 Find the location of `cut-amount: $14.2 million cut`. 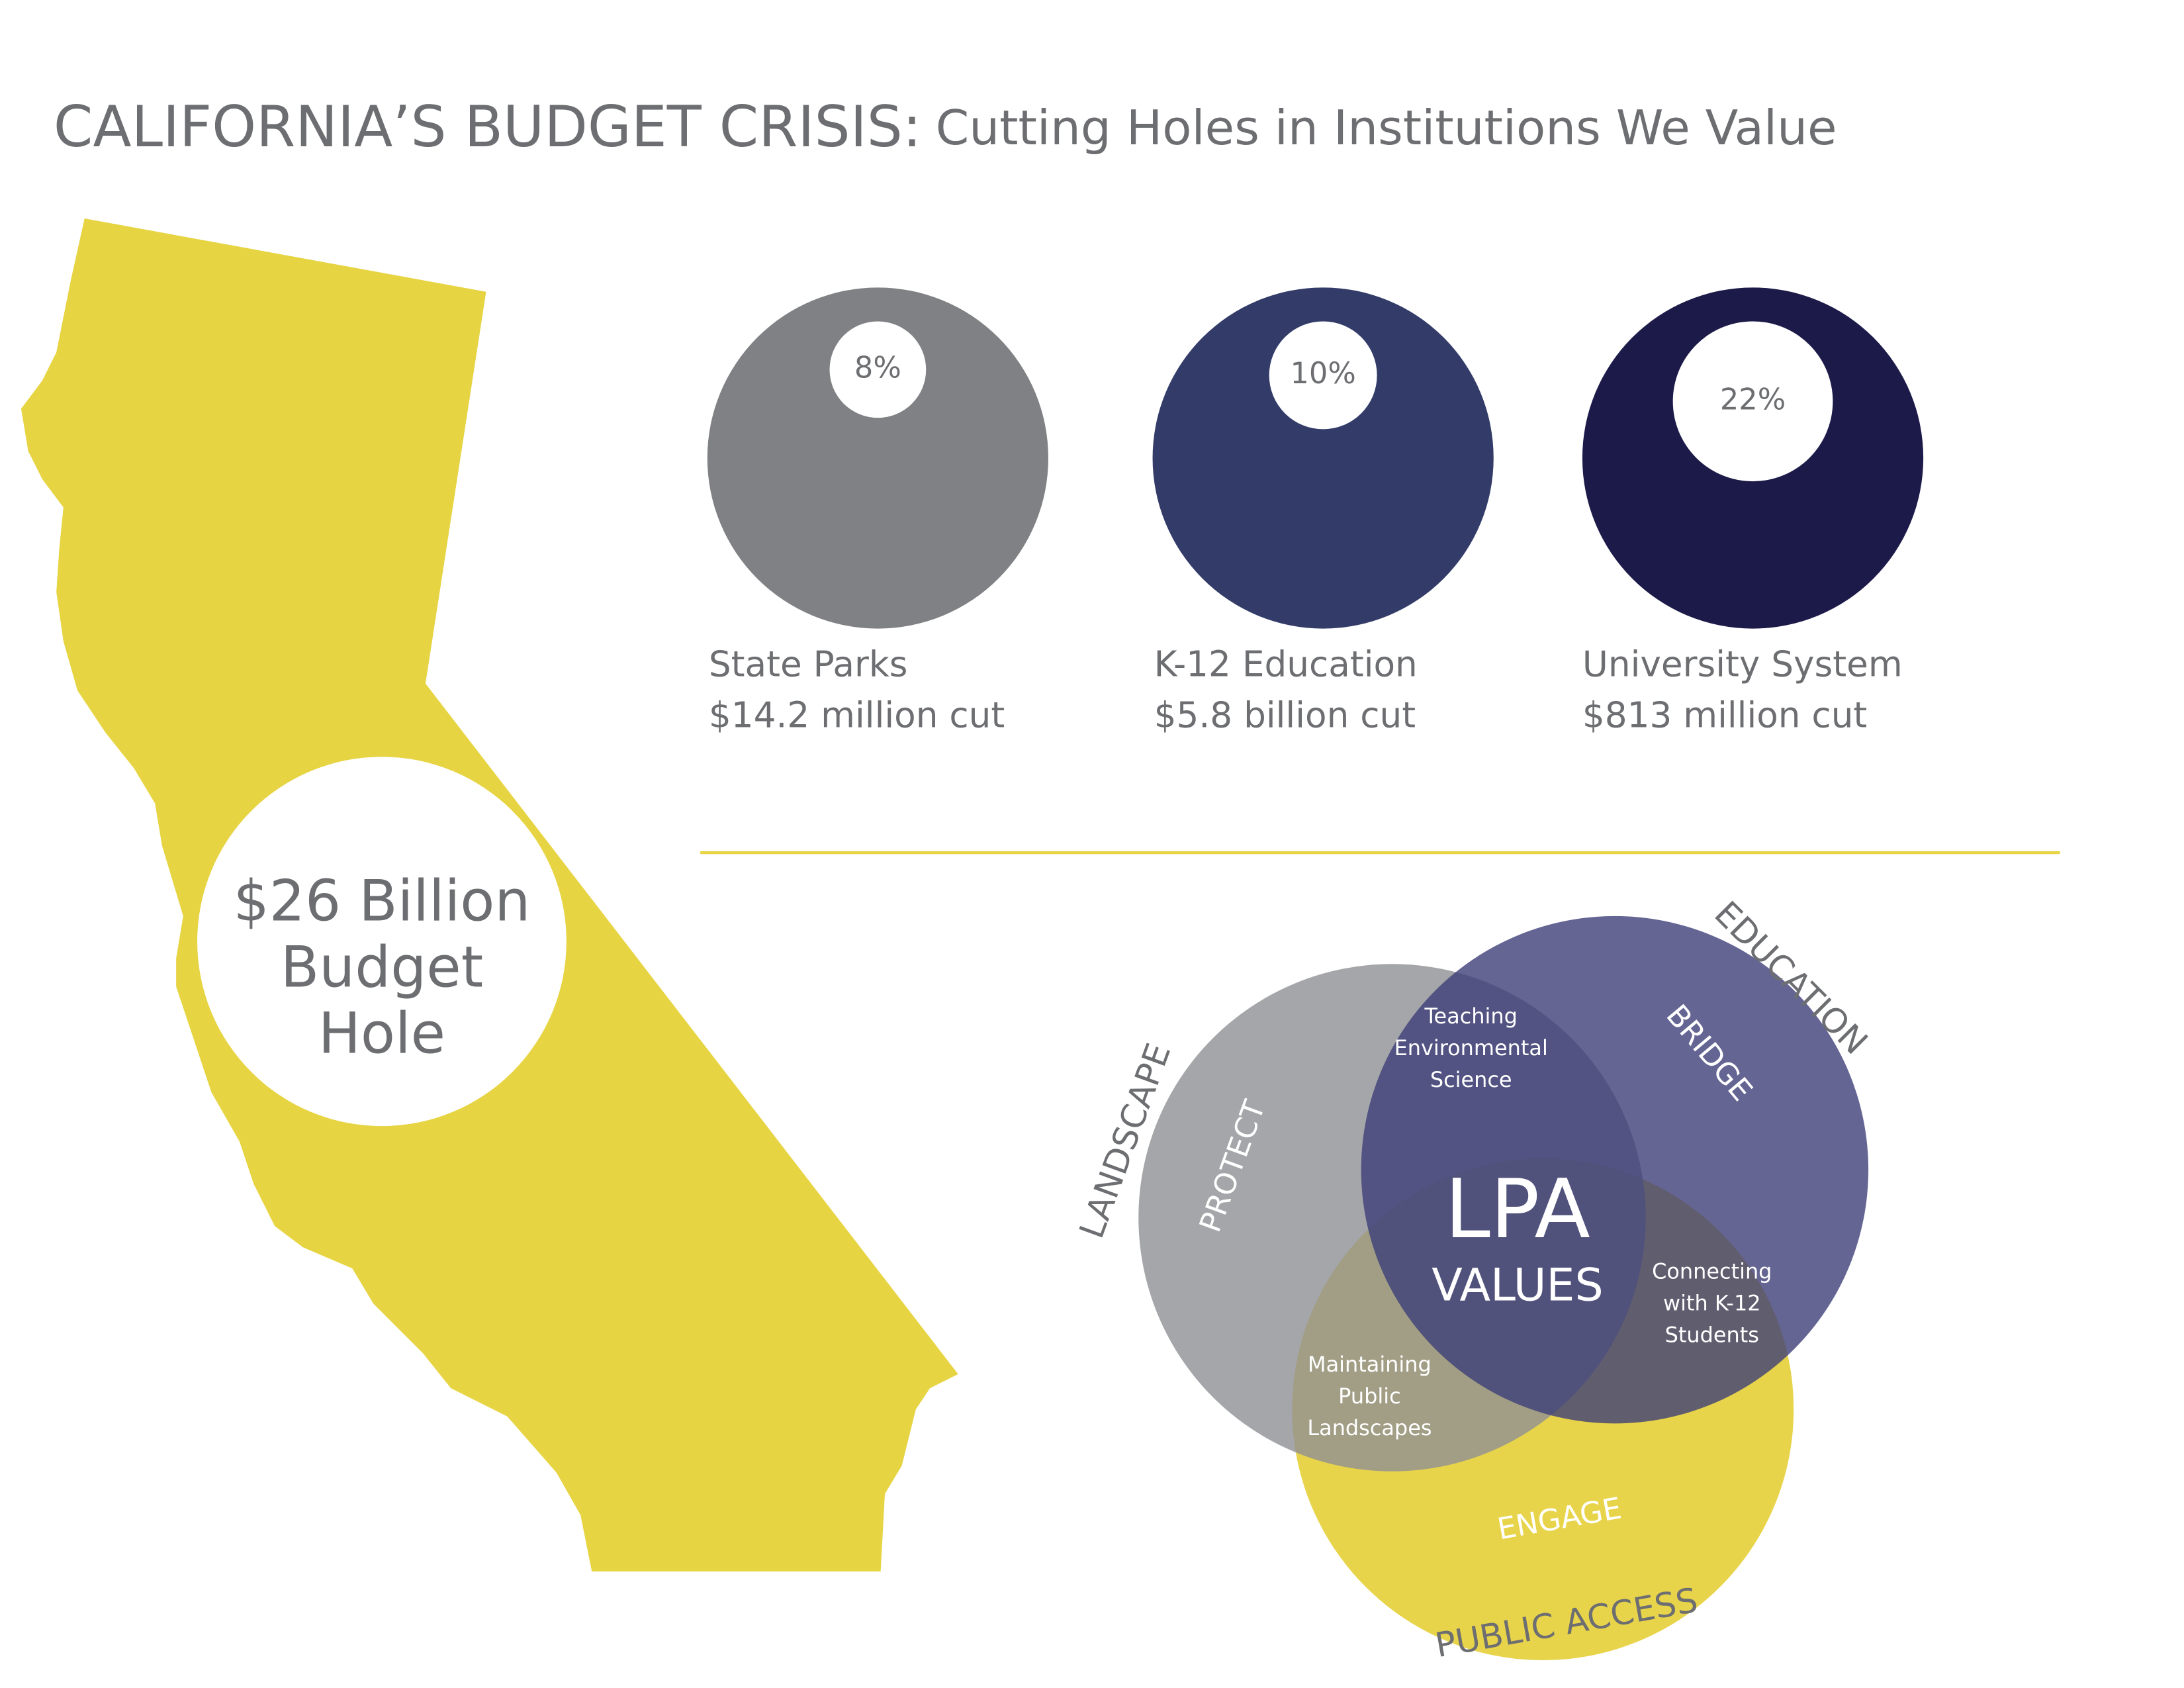

cut-amount: $14.2 million cut is located at coordinates (857, 714).